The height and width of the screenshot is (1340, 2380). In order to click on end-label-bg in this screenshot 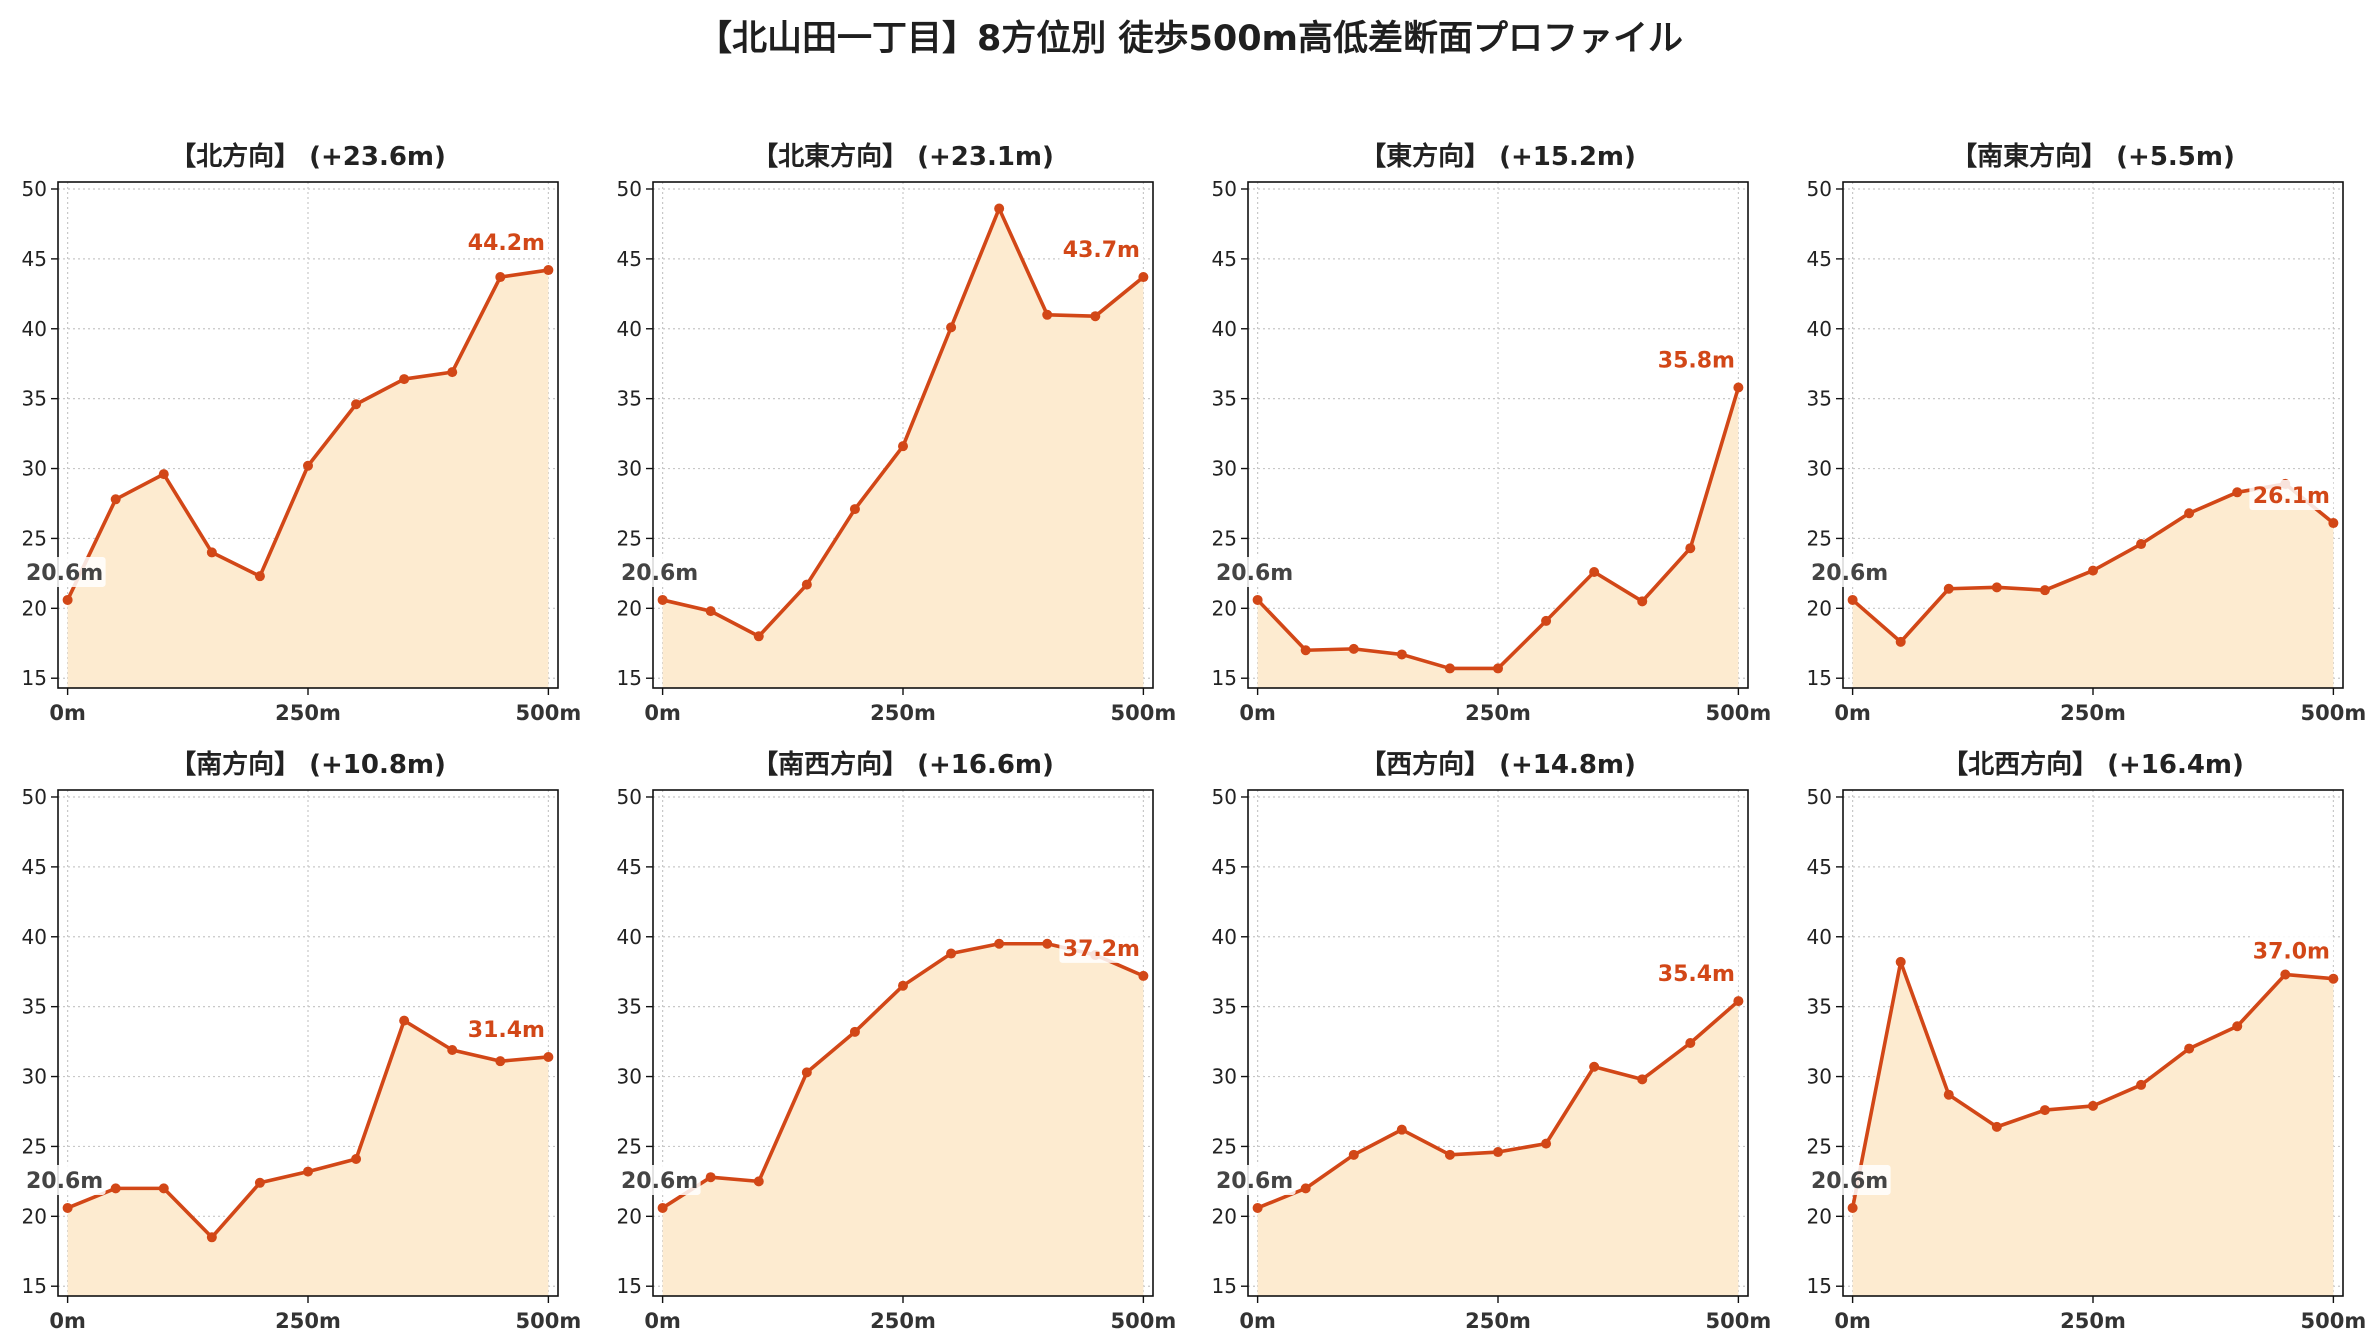, I will do `click(2291, 495)`.